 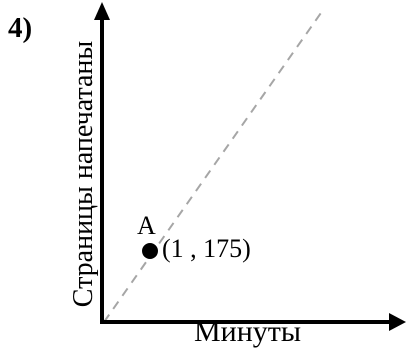 I want to click on problem-number: 4), so click(x=20, y=28).